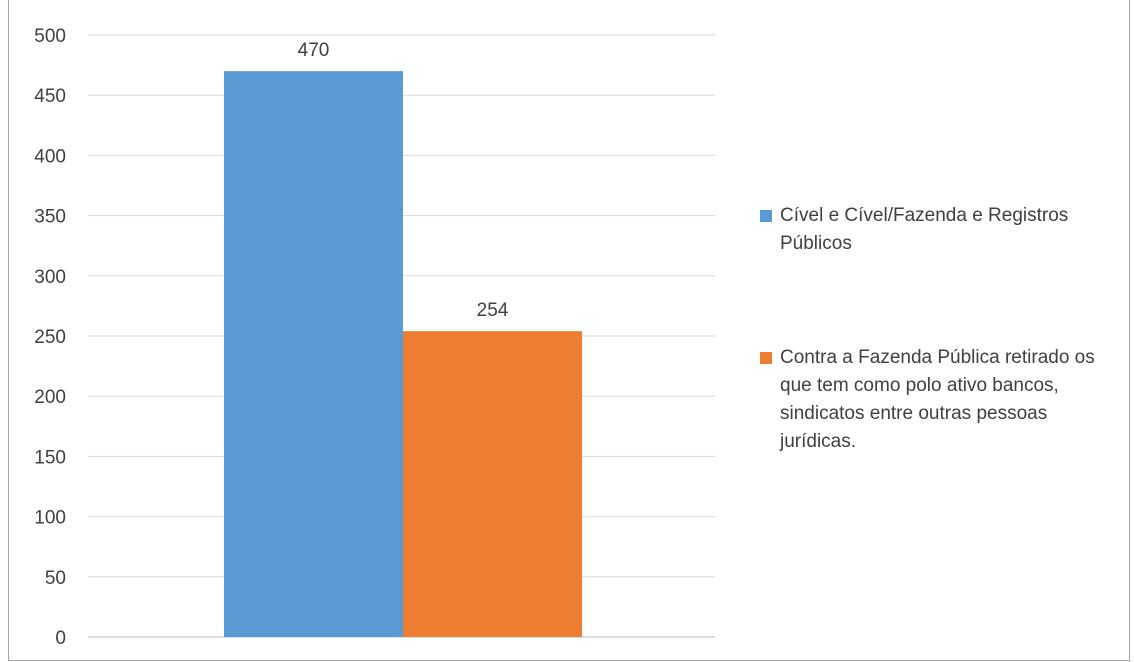 The height and width of the screenshot is (662, 1134). Describe the element at coordinates (403, 180) in the screenshot. I see `data-labels: 470 254` at that location.